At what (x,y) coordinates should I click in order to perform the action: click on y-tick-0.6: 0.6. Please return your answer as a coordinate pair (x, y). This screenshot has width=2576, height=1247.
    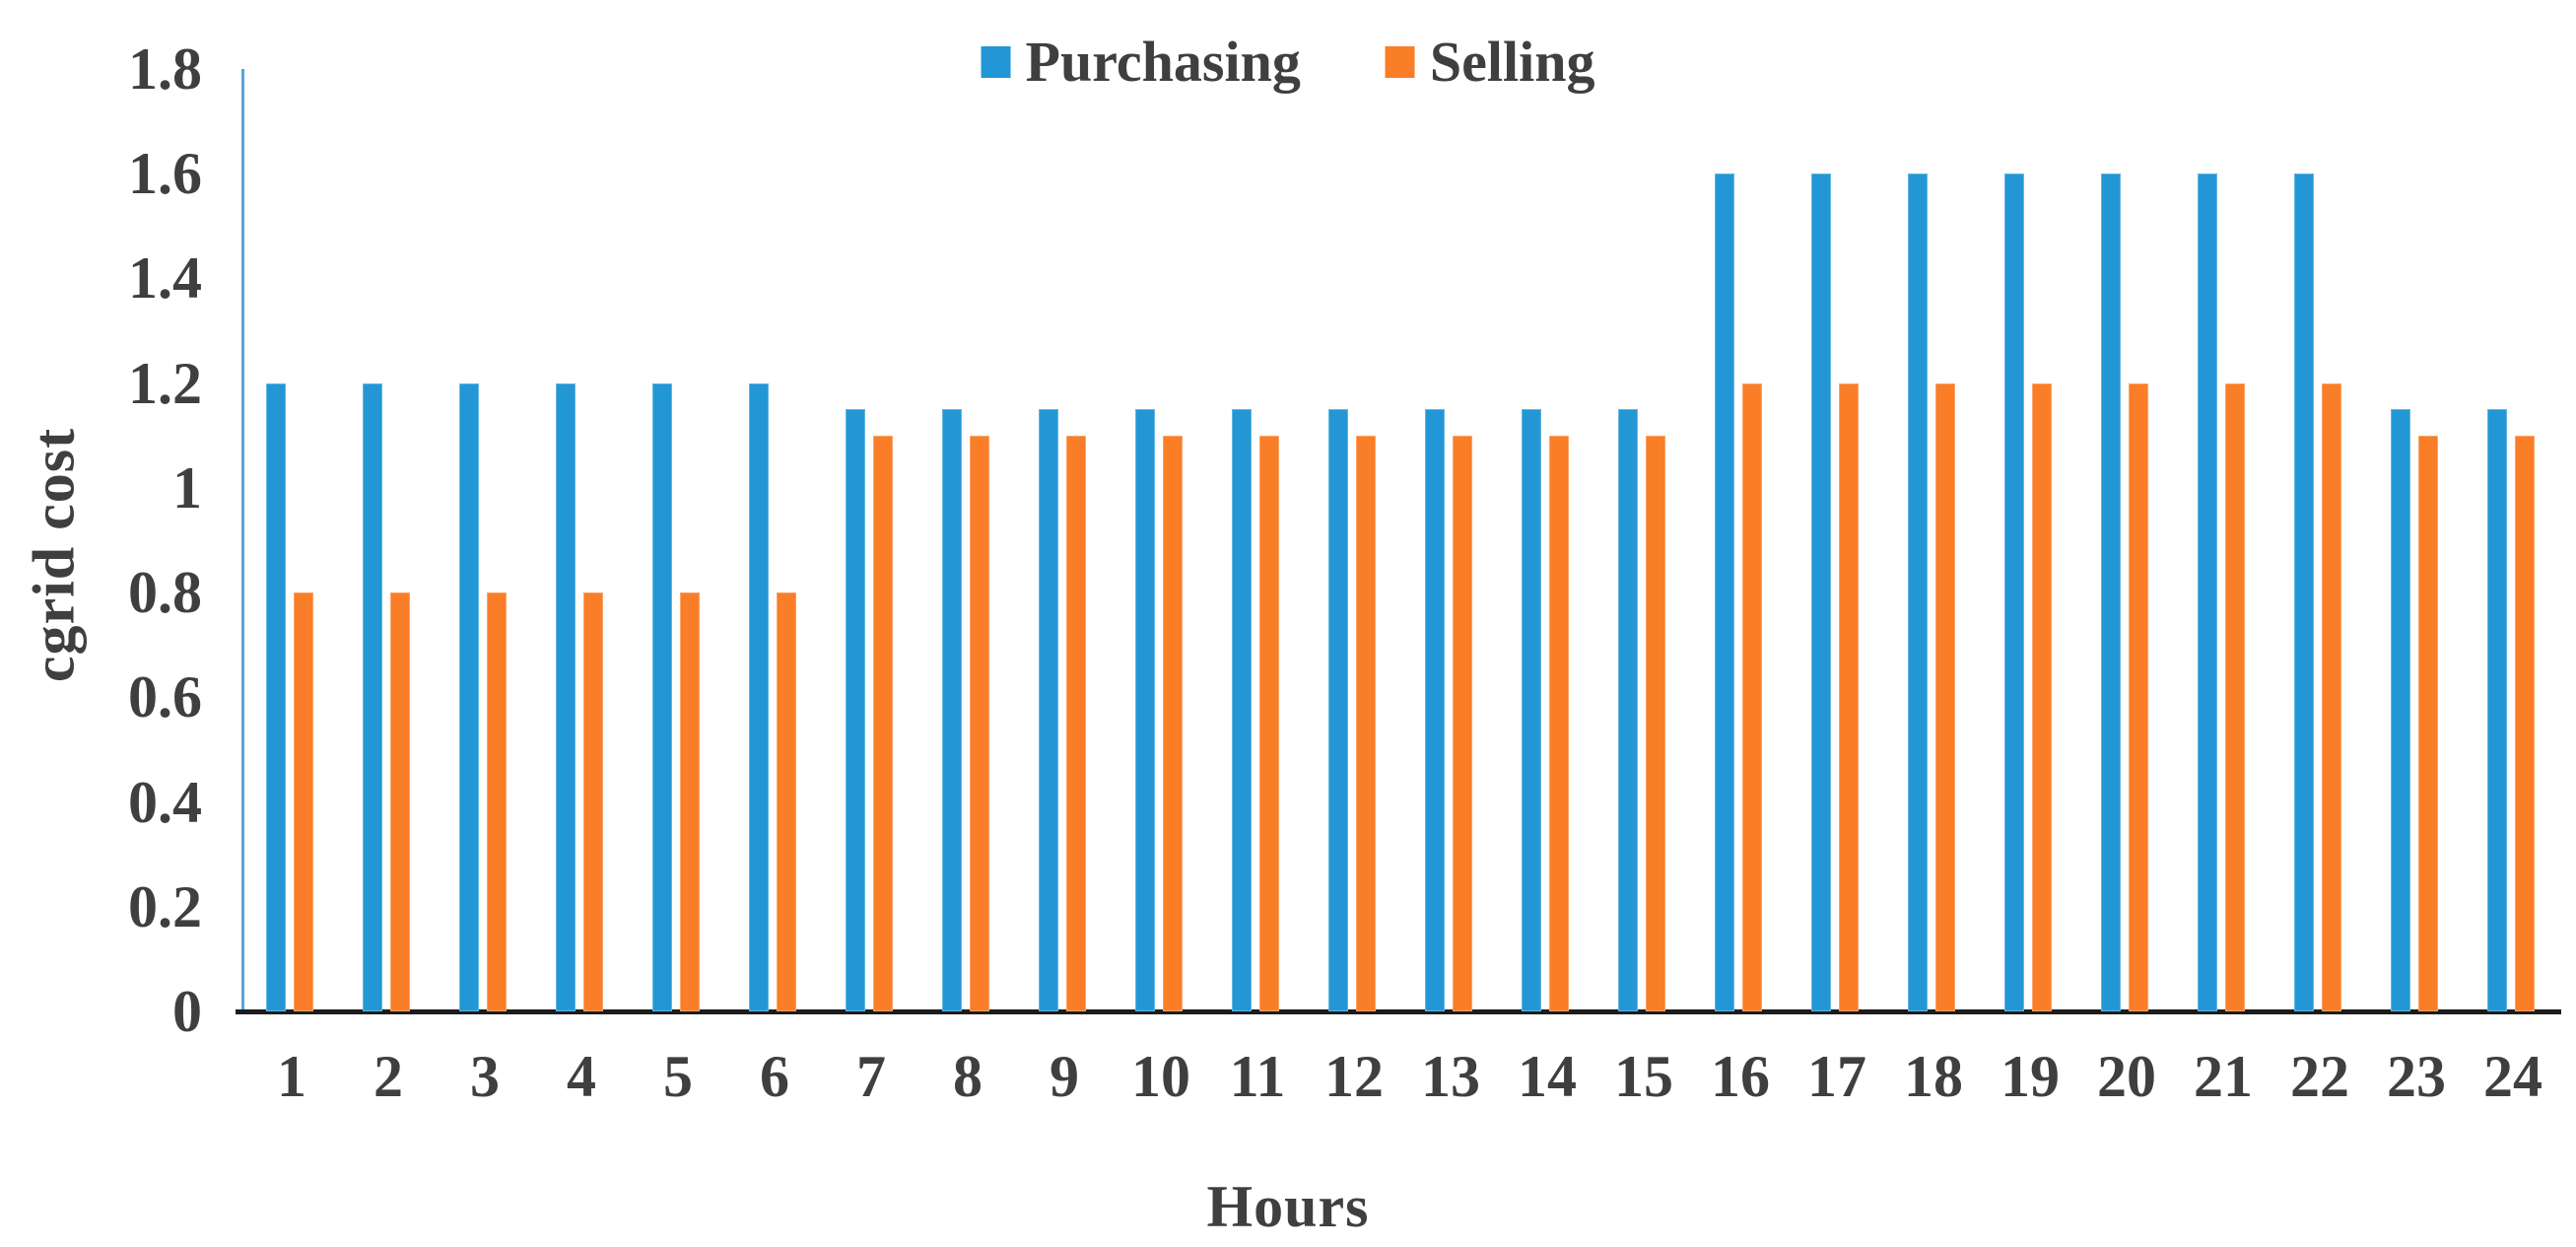
    Looking at the image, I should click on (165, 697).